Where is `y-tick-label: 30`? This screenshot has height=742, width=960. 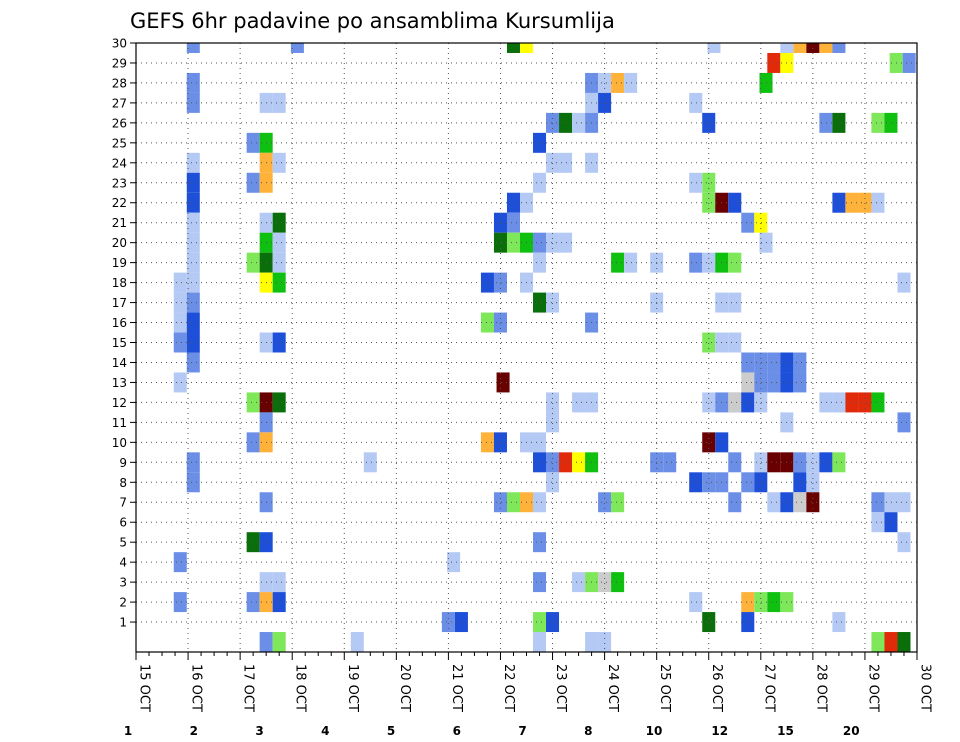
y-tick-label: 30 is located at coordinates (119, 44).